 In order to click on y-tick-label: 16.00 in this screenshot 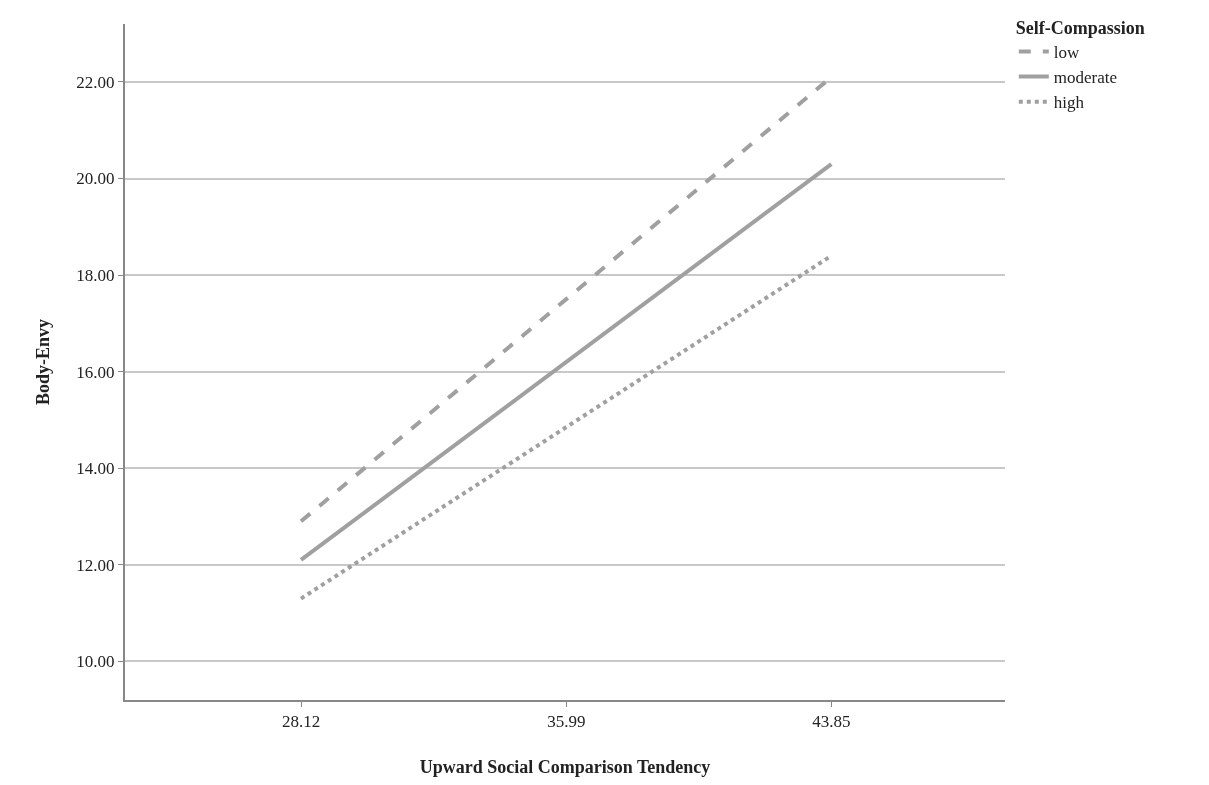, I will do `click(95, 372)`.